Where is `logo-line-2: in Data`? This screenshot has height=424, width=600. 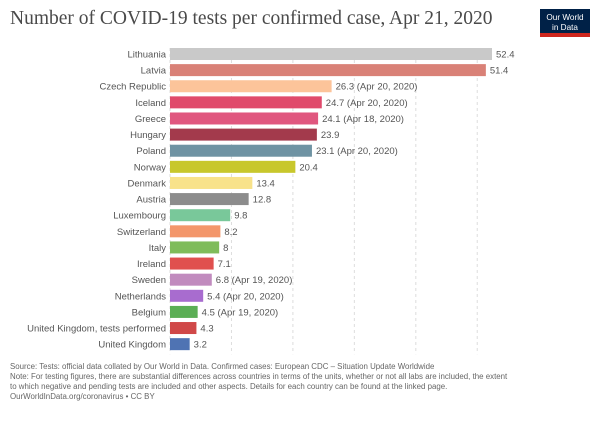 logo-line-2: in Data is located at coordinates (565, 27).